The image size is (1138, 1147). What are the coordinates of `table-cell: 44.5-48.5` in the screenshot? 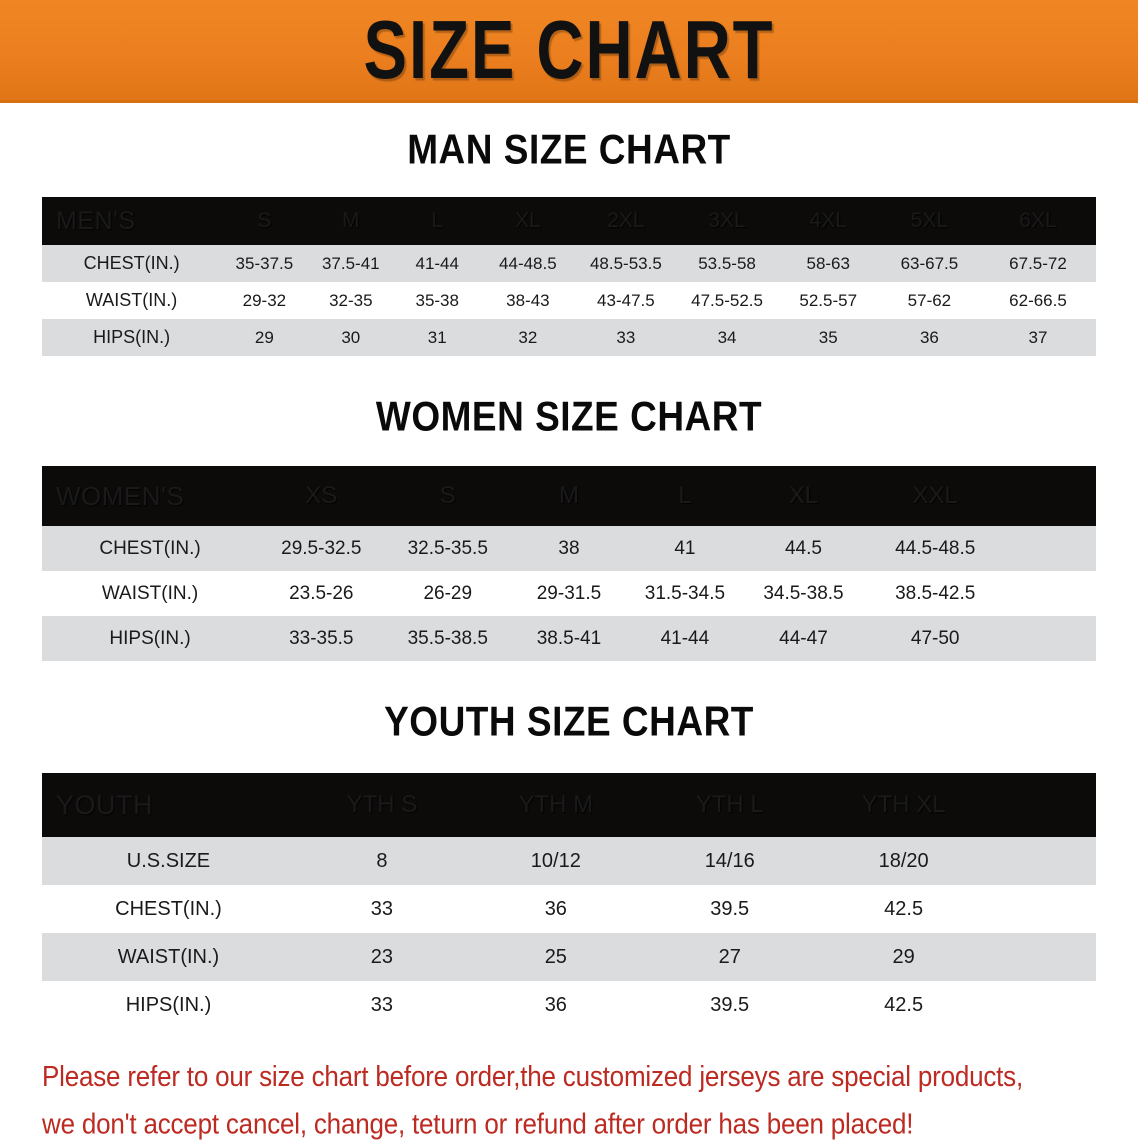 It's located at (935, 548).